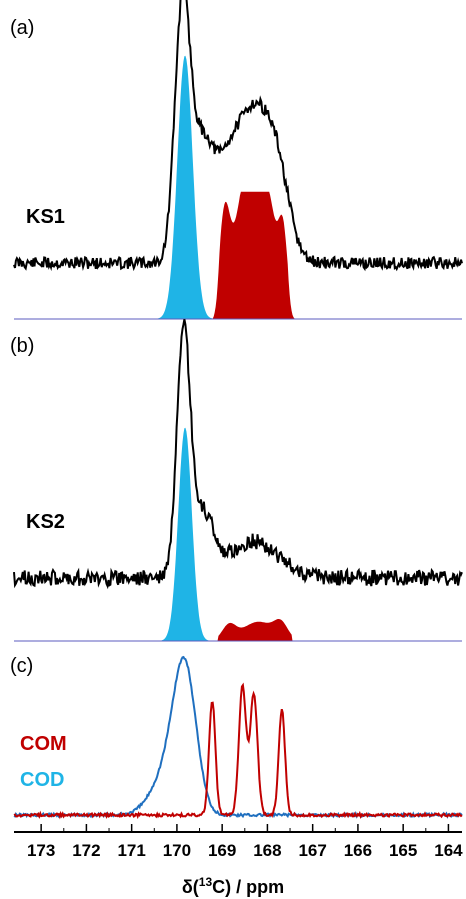 The width and height of the screenshot is (466, 899). Describe the element at coordinates (312, 850) in the screenshot. I see `x-tick-label: 167` at that location.